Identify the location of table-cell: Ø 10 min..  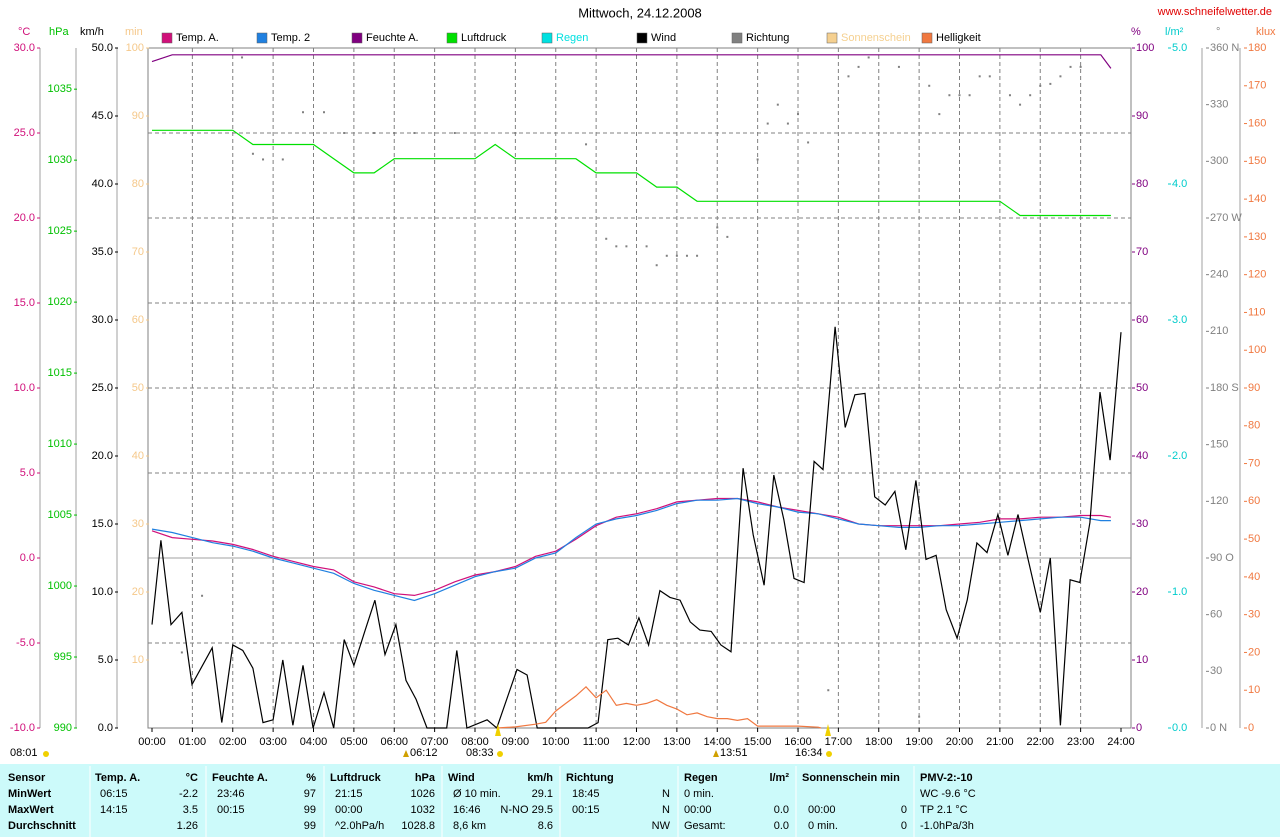
(477, 794).